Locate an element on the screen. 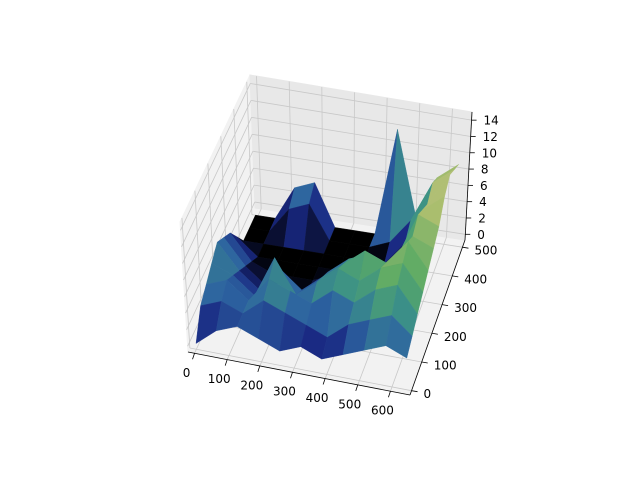  z-tick-label: 8 is located at coordinates (485, 170).